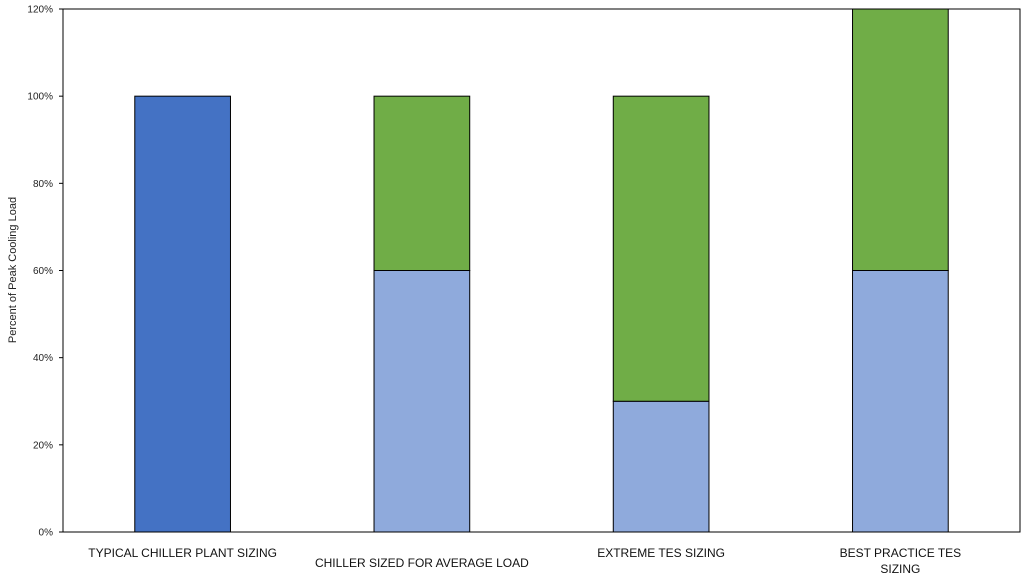  Describe the element at coordinates (422, 563) in the screenshot. I see `x-tick-label: CHILLER SIZED FOR AVERAGE LOAD` at that location.